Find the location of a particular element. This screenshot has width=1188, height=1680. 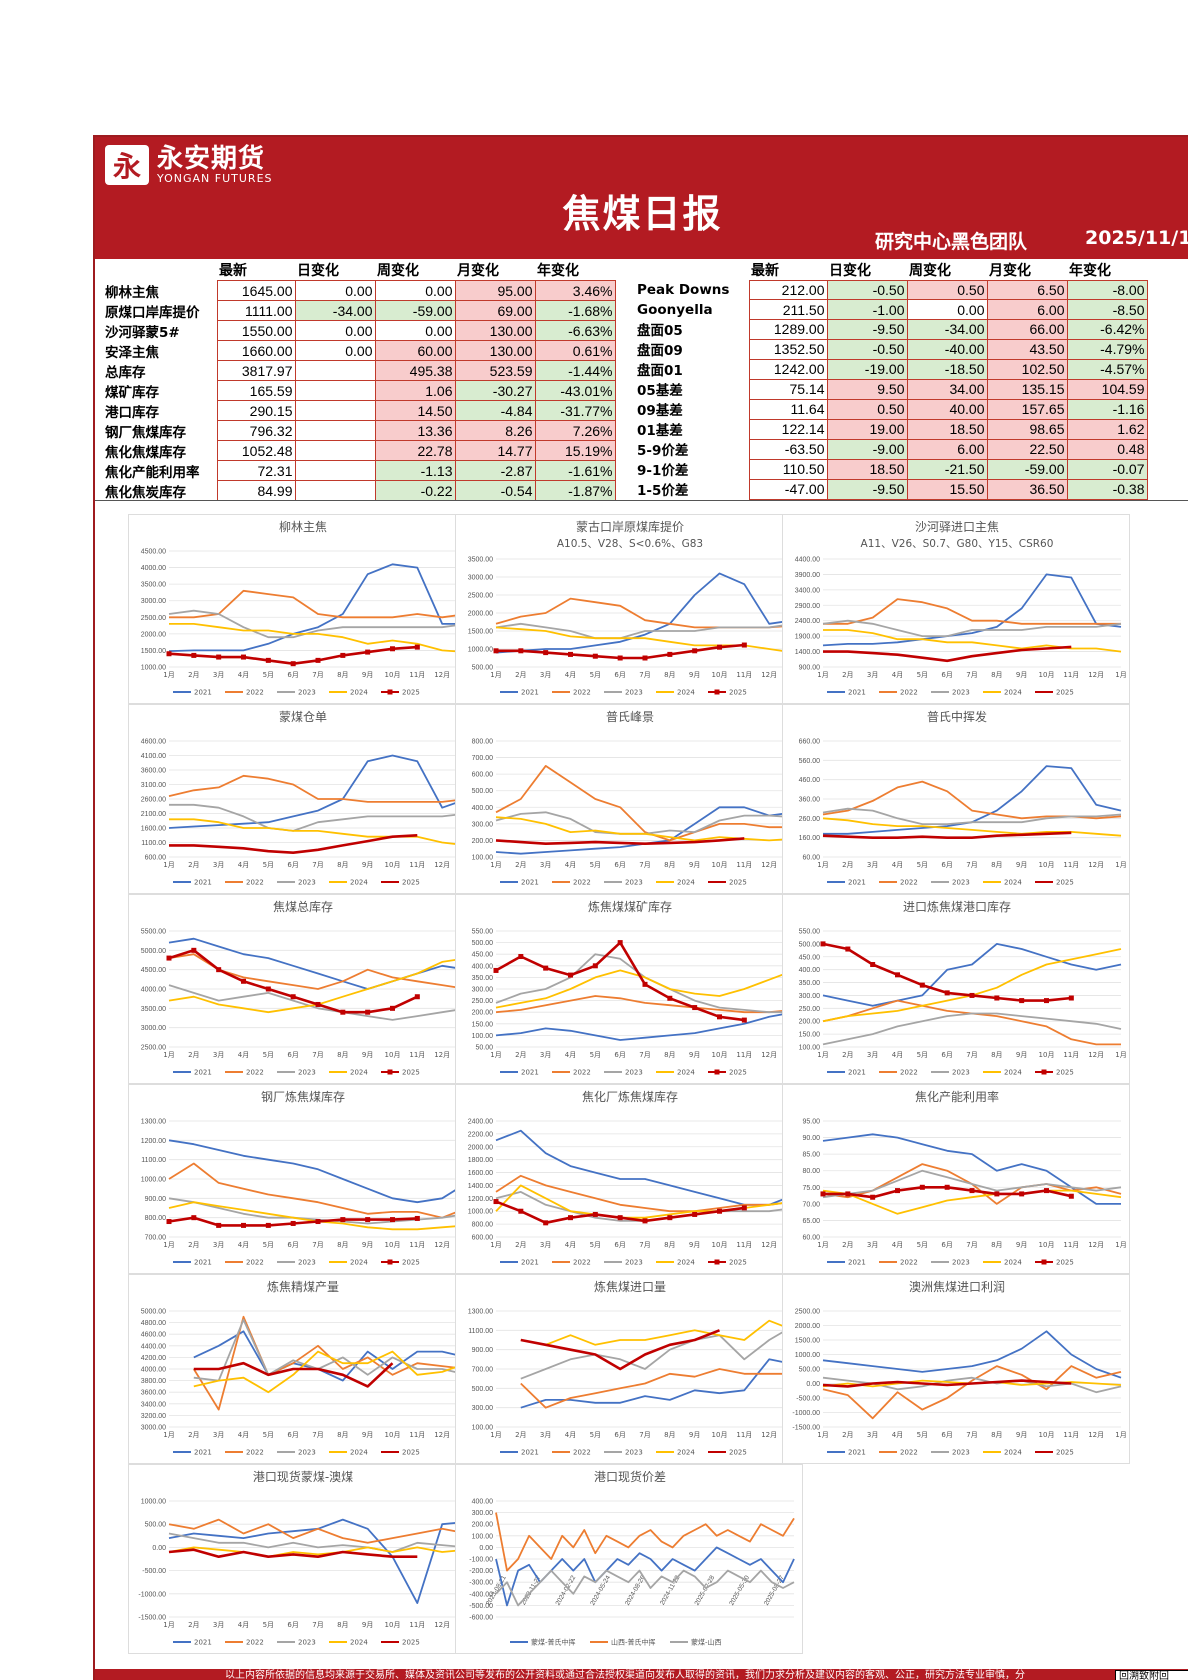

y-tick-label: 5000.00 is located at coordinates (153, 1312).